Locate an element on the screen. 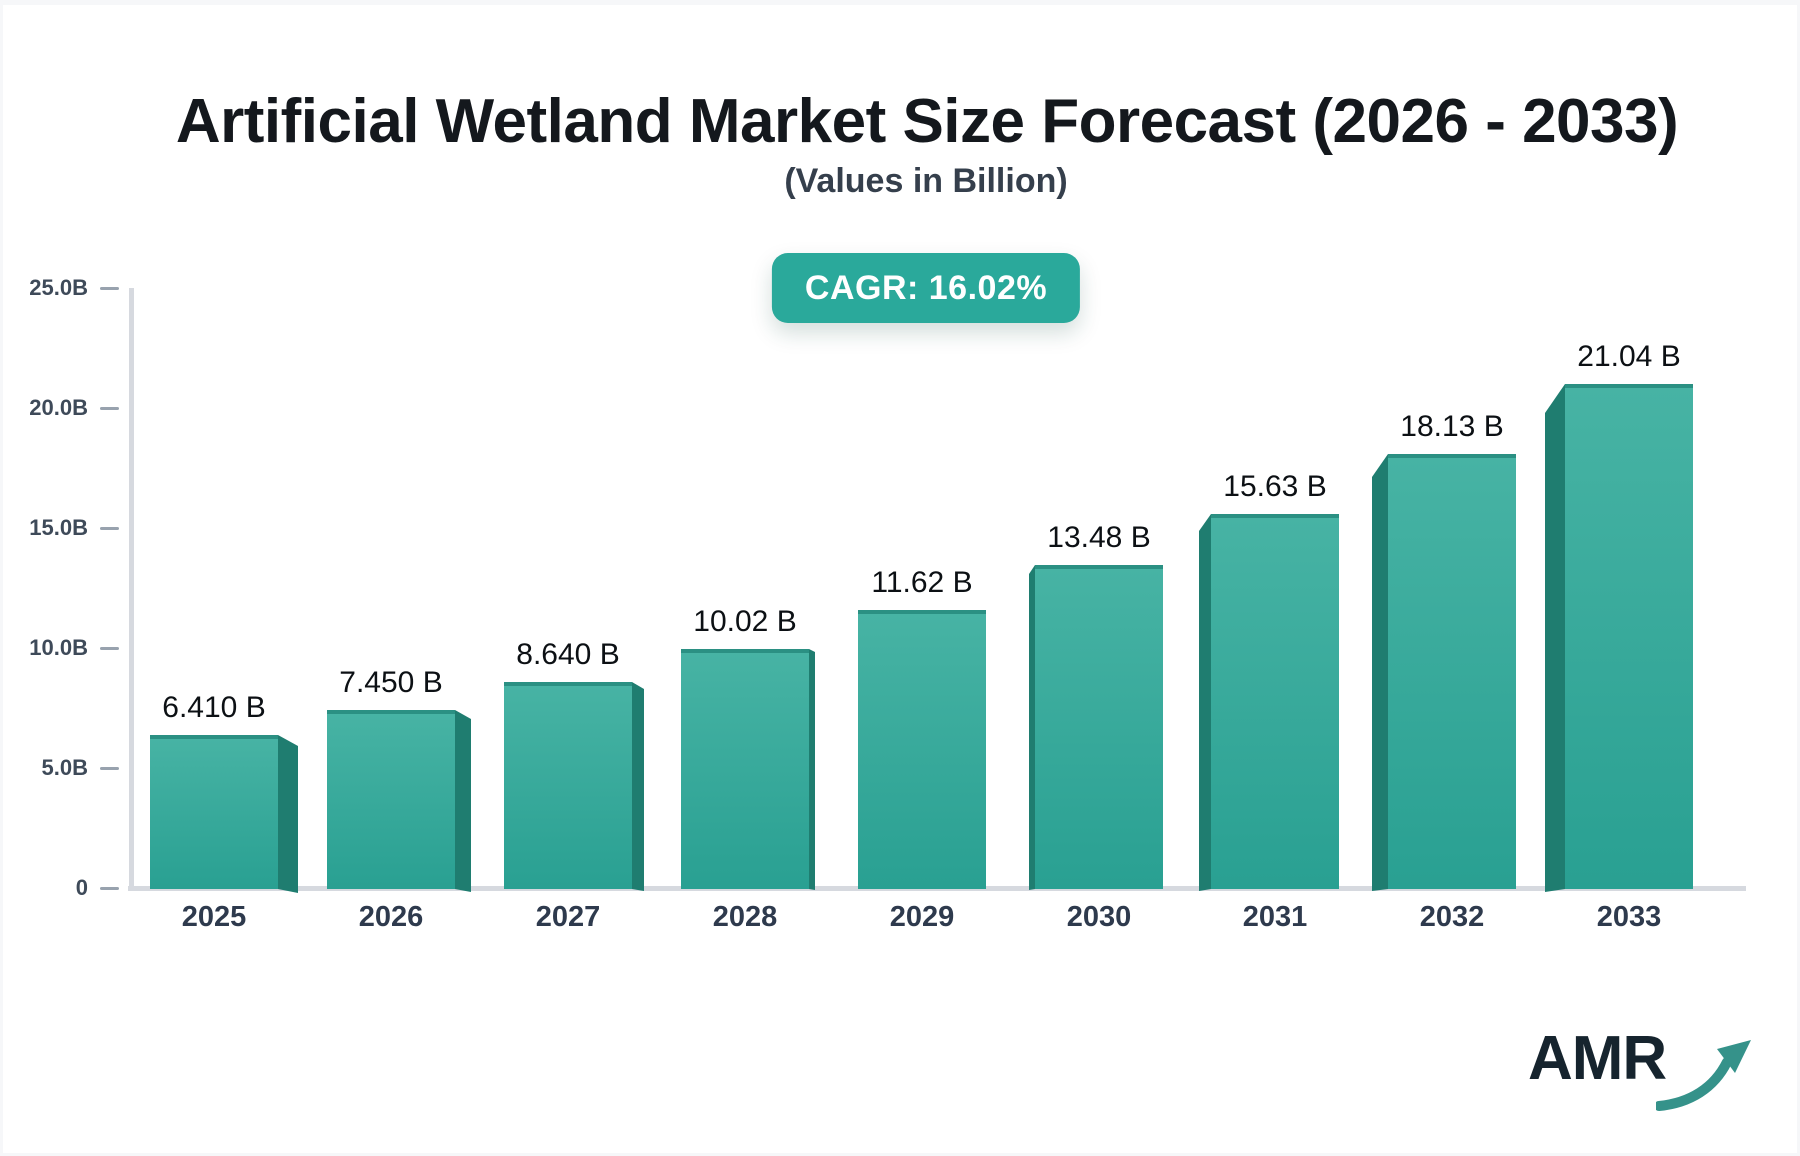  bar-2032-side-face is located at coordinates (1380, 672).